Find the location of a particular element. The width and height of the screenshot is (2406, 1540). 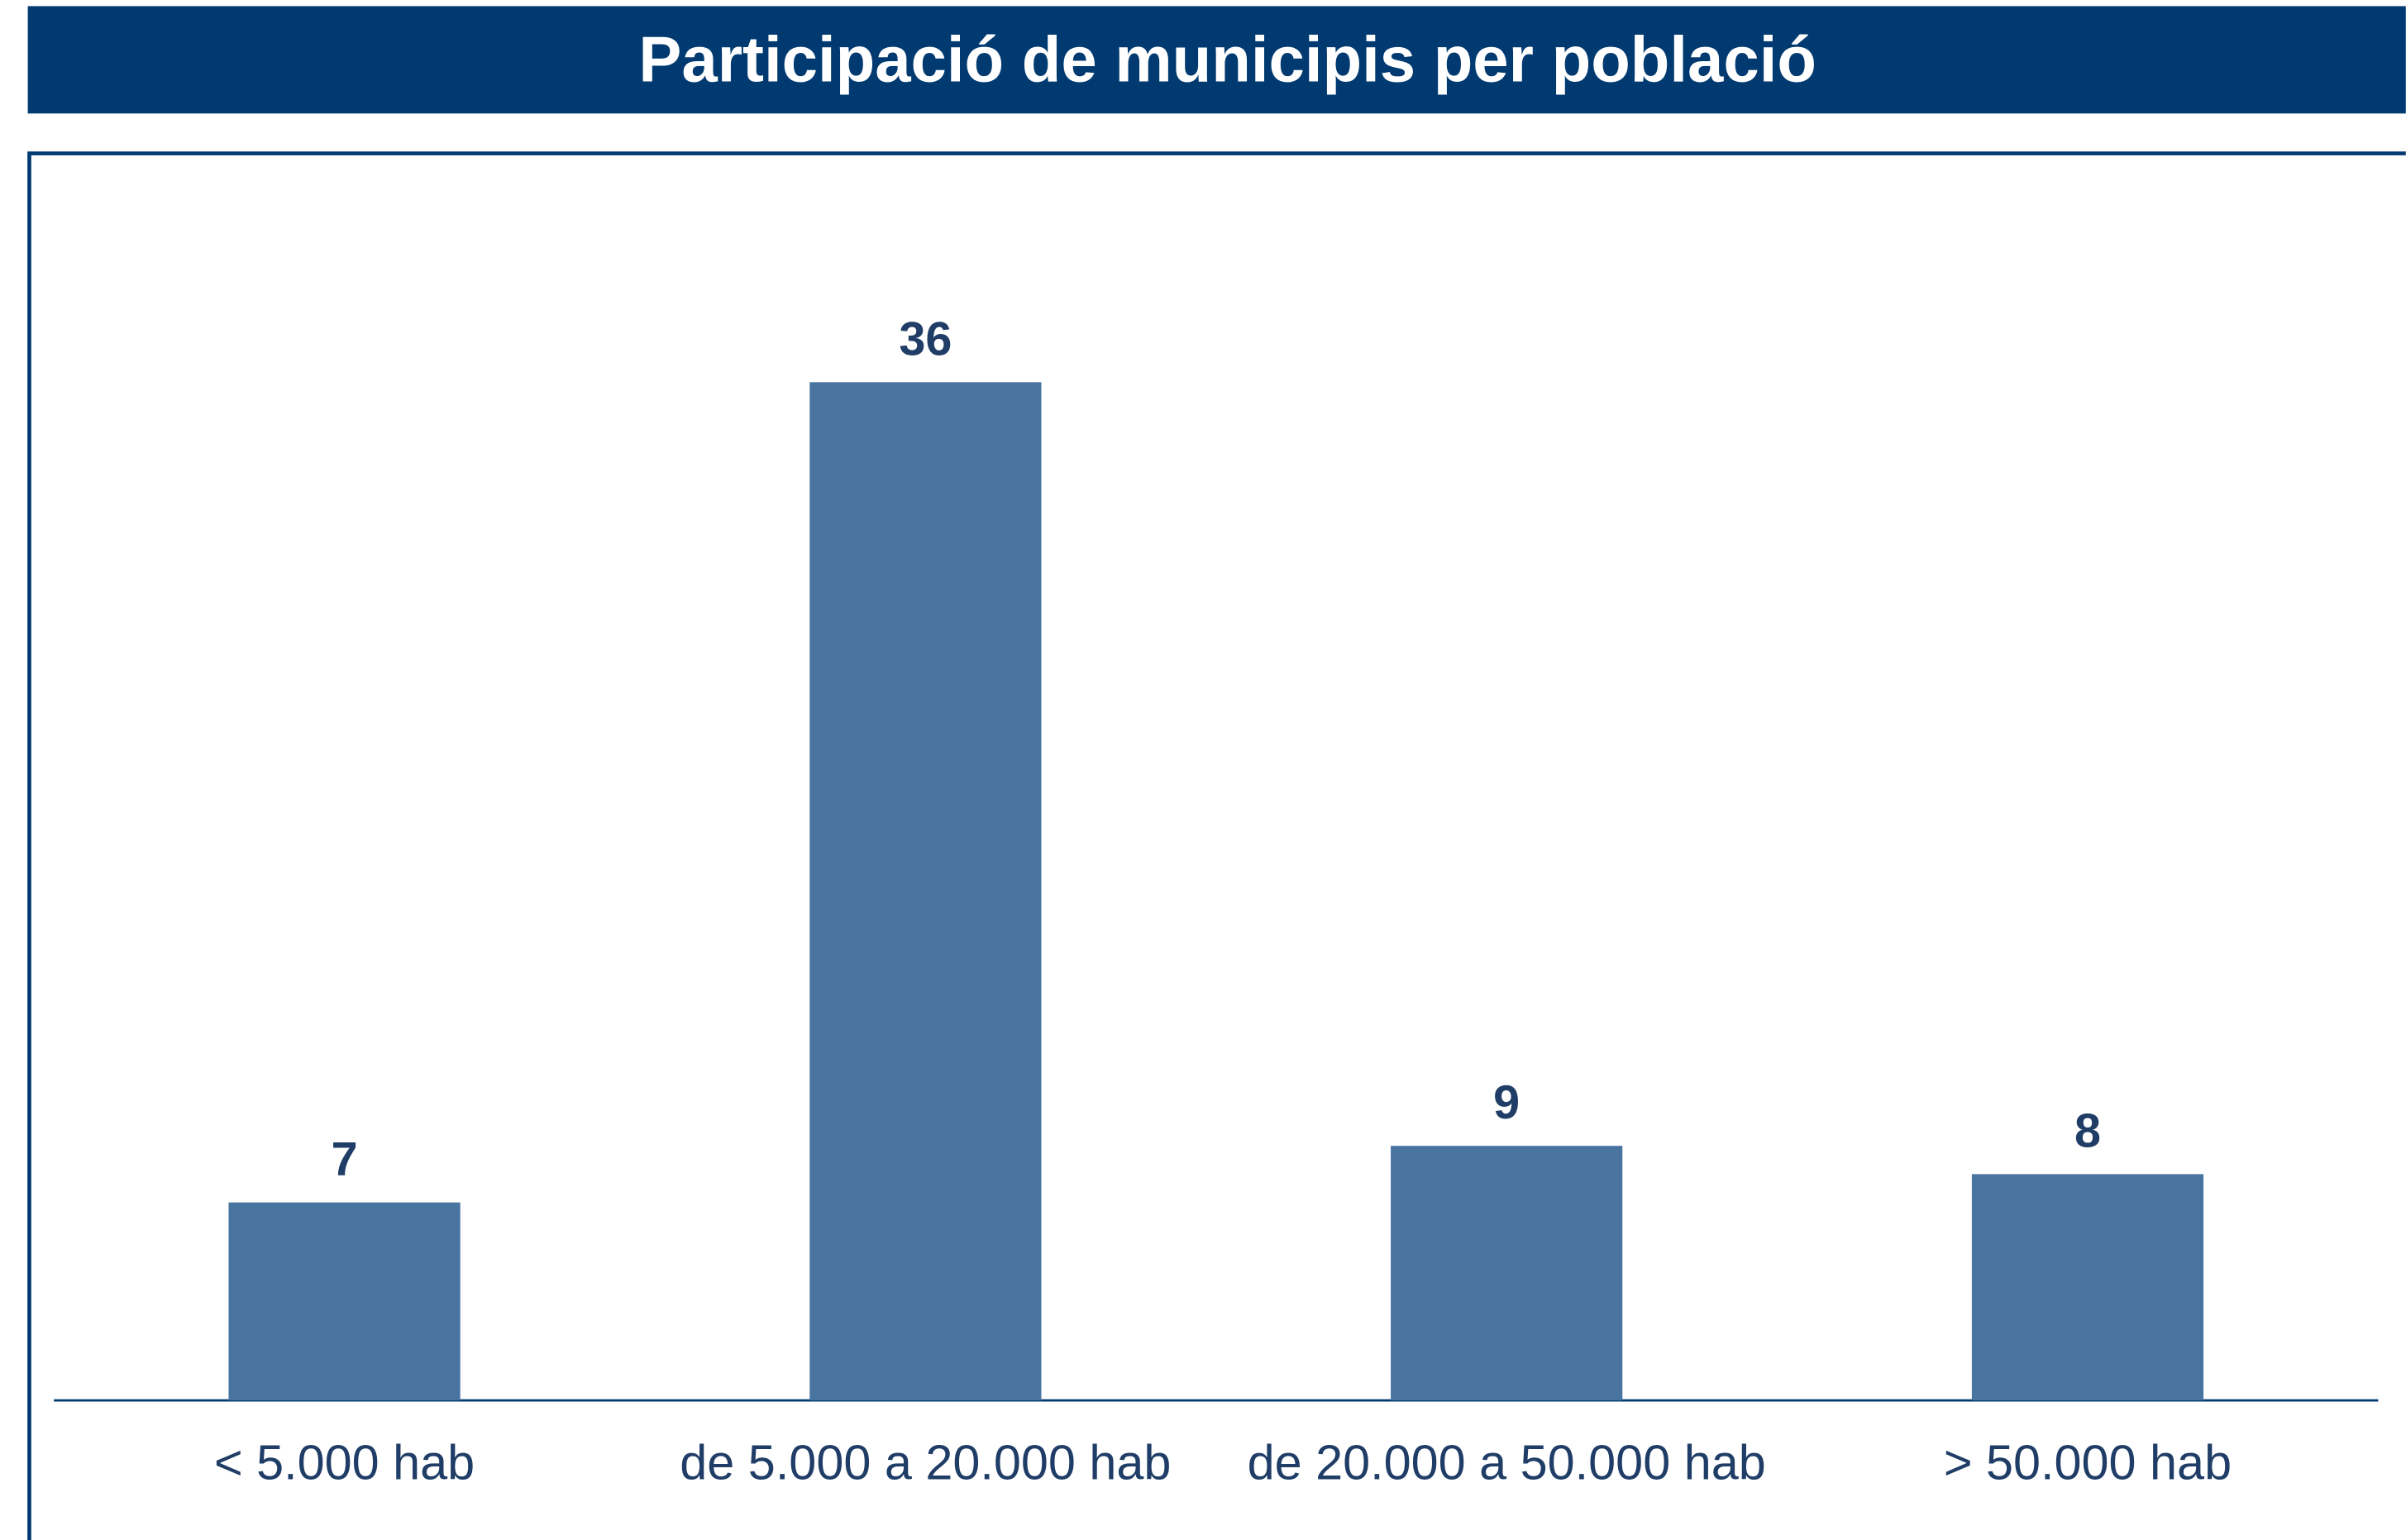

title-bar is located at coordinates (1216, 60).